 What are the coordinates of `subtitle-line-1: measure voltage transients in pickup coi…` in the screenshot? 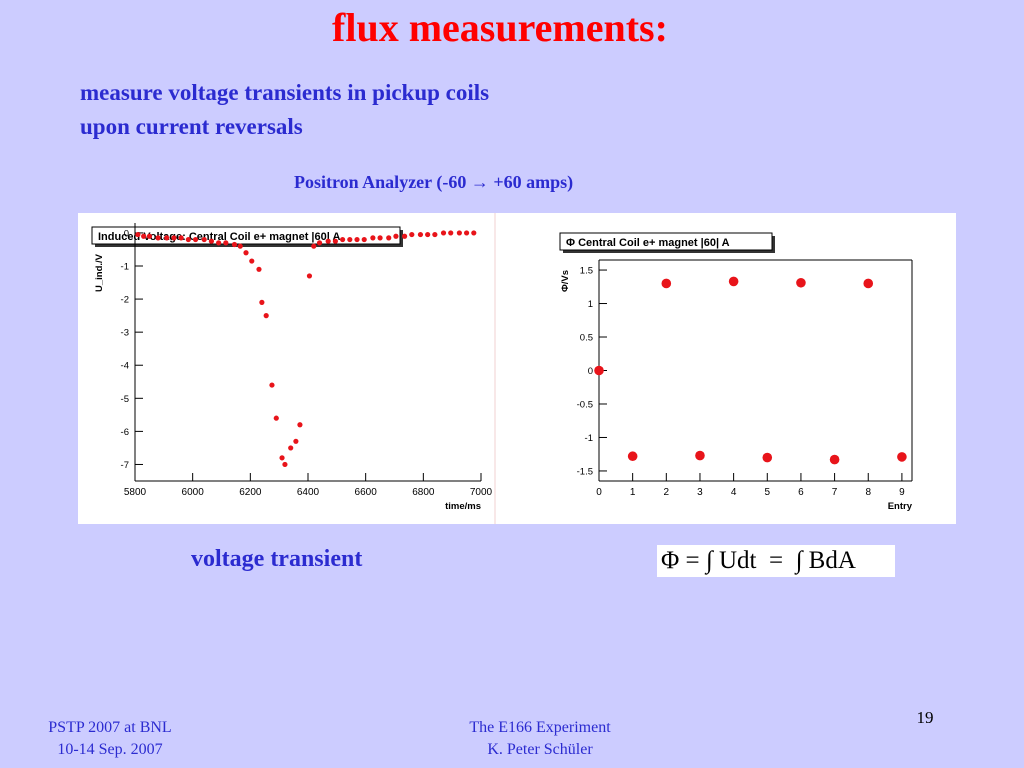 It's located at (285, 92).